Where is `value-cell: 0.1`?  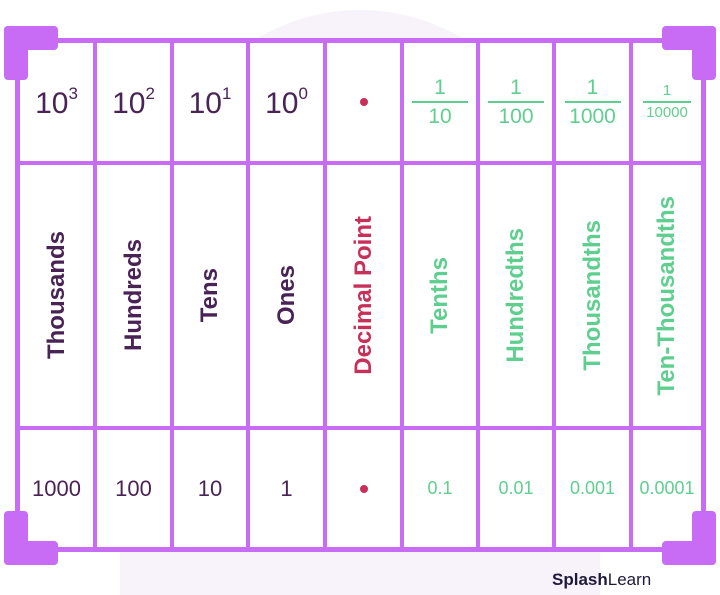 value-cell: 0.1 is located at coordinates (442, 488).